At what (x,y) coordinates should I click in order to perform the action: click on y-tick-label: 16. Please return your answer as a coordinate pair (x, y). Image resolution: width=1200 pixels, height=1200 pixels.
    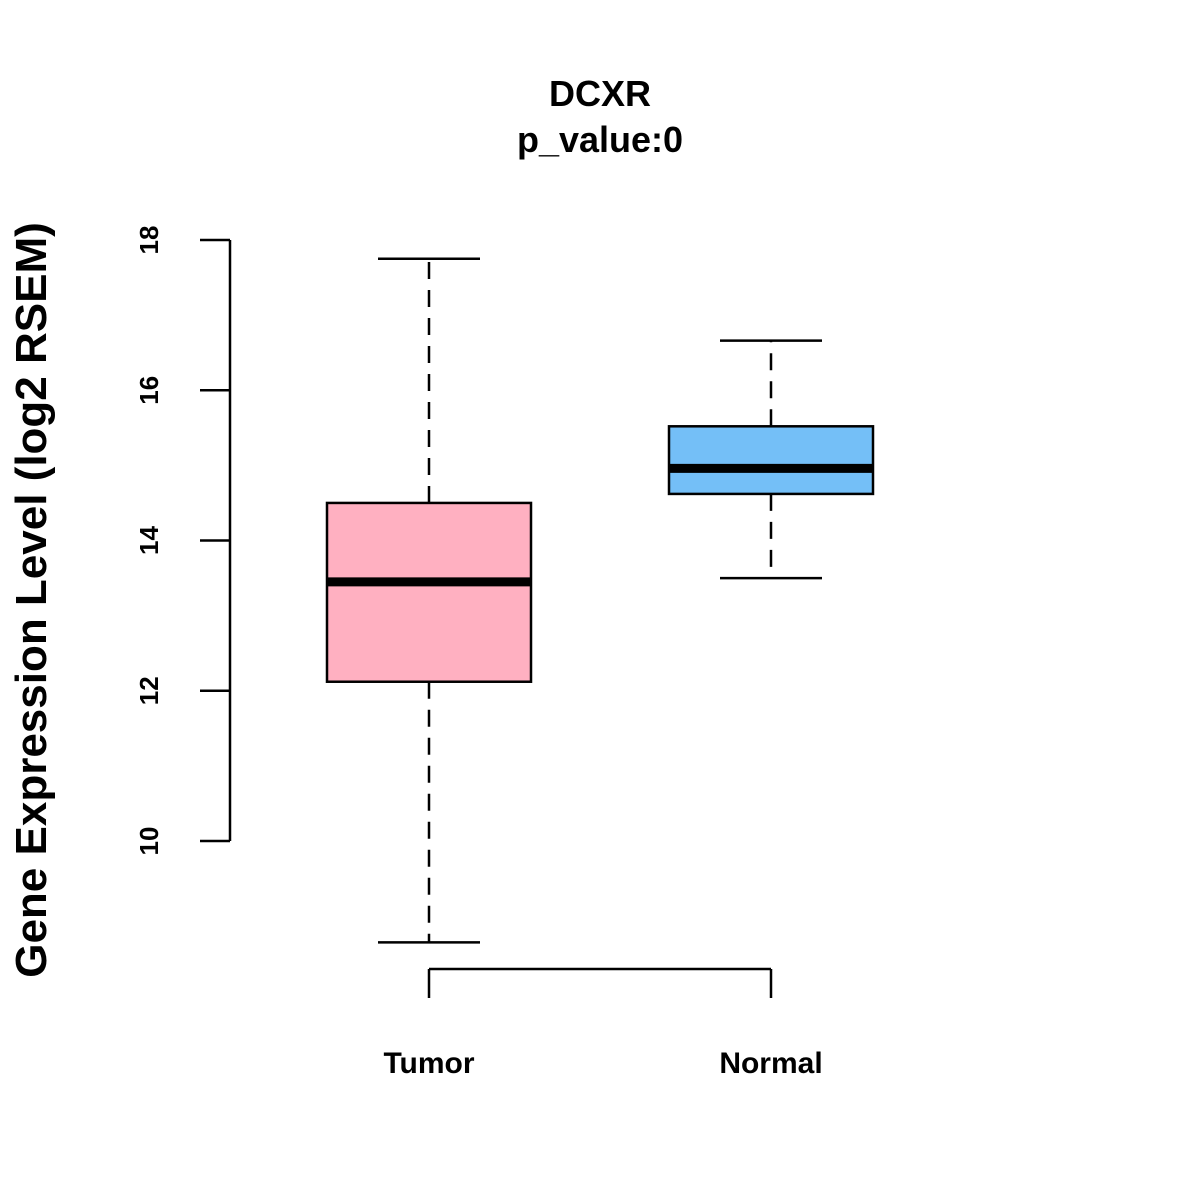
    Looking at the image, I should click on (149, 390).